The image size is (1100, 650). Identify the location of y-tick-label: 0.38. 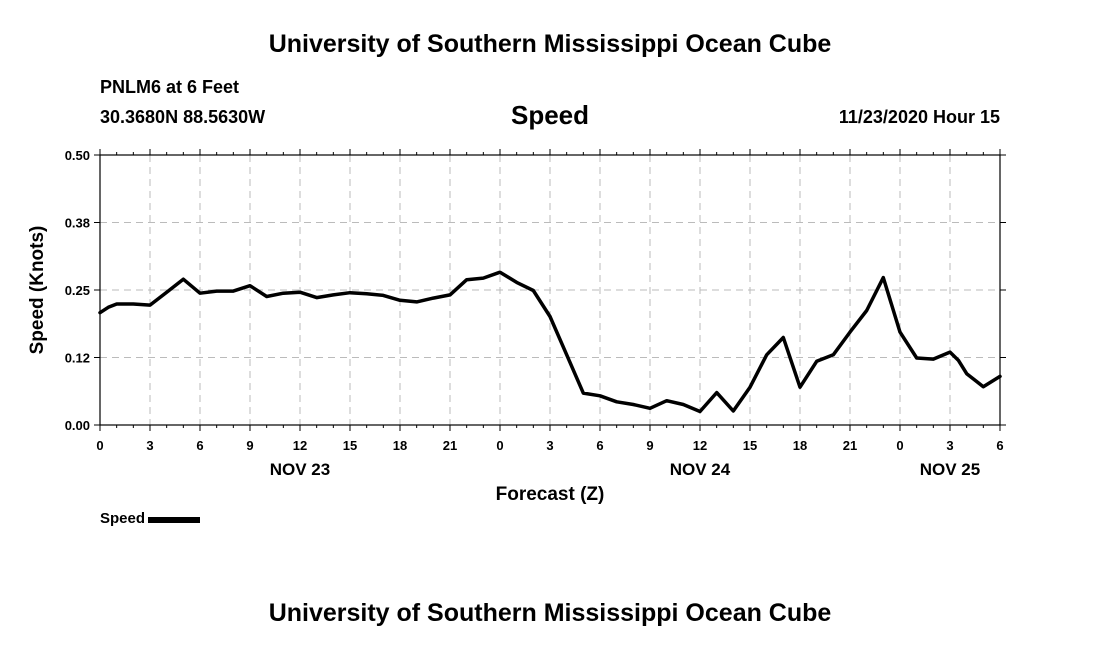
(77, 223).